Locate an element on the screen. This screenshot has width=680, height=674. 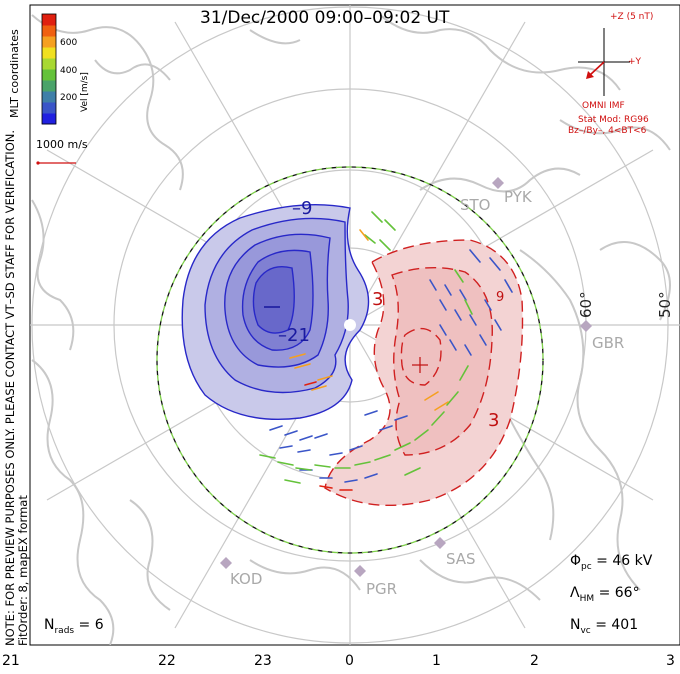
colorbar-frame is located at coordinates (49, 69).